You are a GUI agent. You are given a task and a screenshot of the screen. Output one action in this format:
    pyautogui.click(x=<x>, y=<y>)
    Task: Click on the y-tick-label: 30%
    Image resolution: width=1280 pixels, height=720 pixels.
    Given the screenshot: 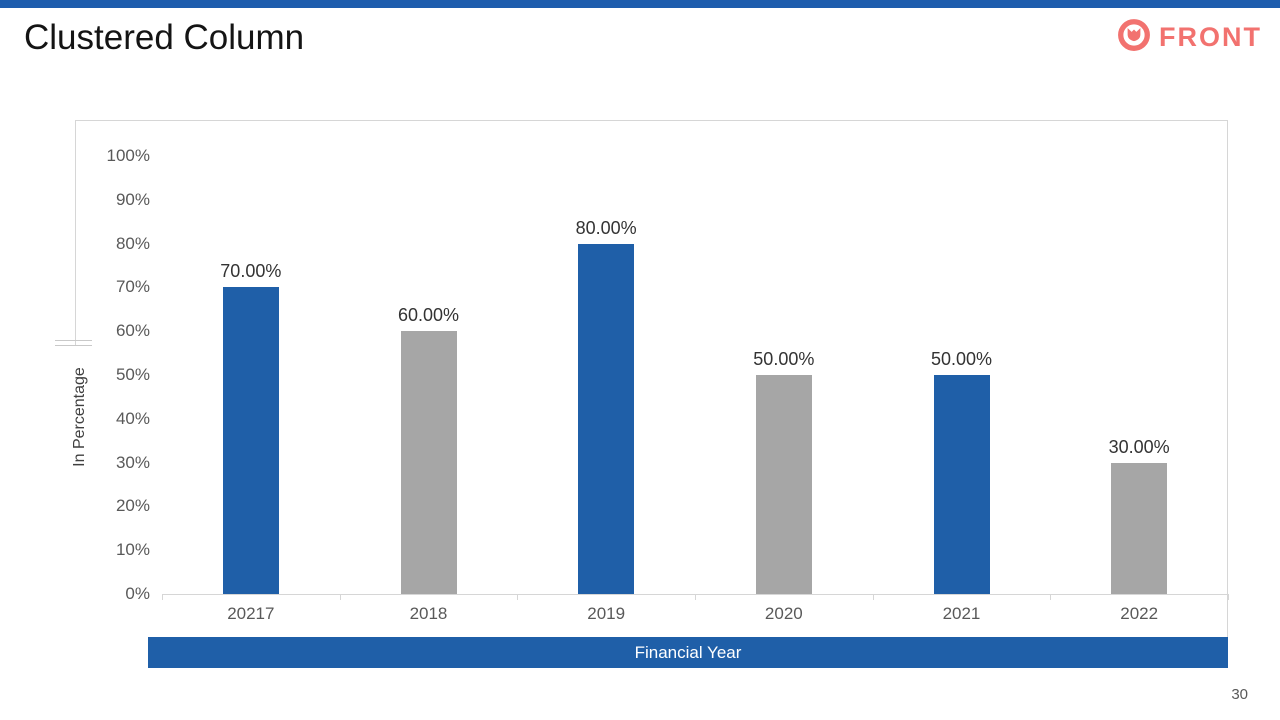 What is the action you would take?
    pyautogui.click(x=132, y=462)
    